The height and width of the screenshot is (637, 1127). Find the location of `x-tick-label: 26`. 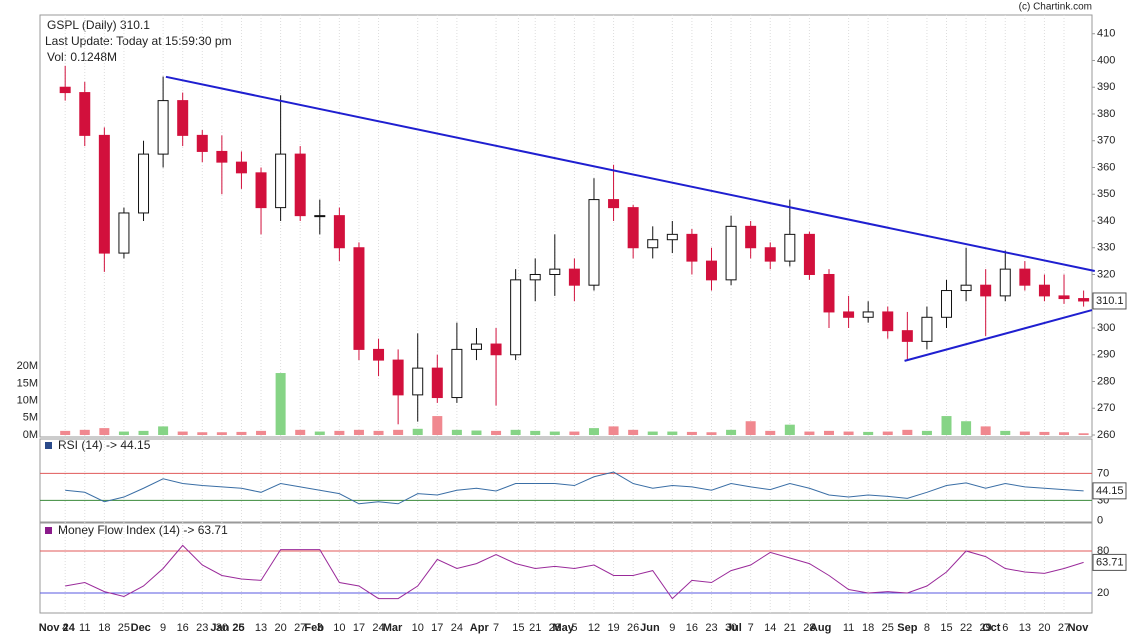

x-tick-label: 26 is located at coordinates (633, 628).